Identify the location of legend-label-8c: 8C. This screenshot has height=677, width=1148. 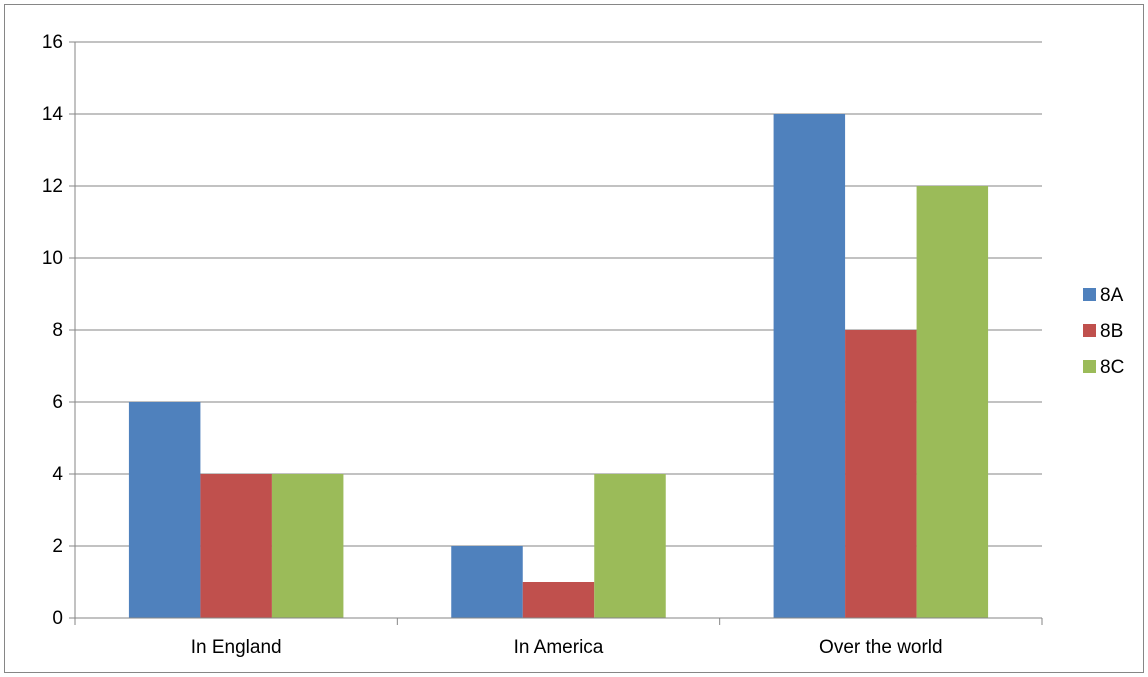
(1112, 367).